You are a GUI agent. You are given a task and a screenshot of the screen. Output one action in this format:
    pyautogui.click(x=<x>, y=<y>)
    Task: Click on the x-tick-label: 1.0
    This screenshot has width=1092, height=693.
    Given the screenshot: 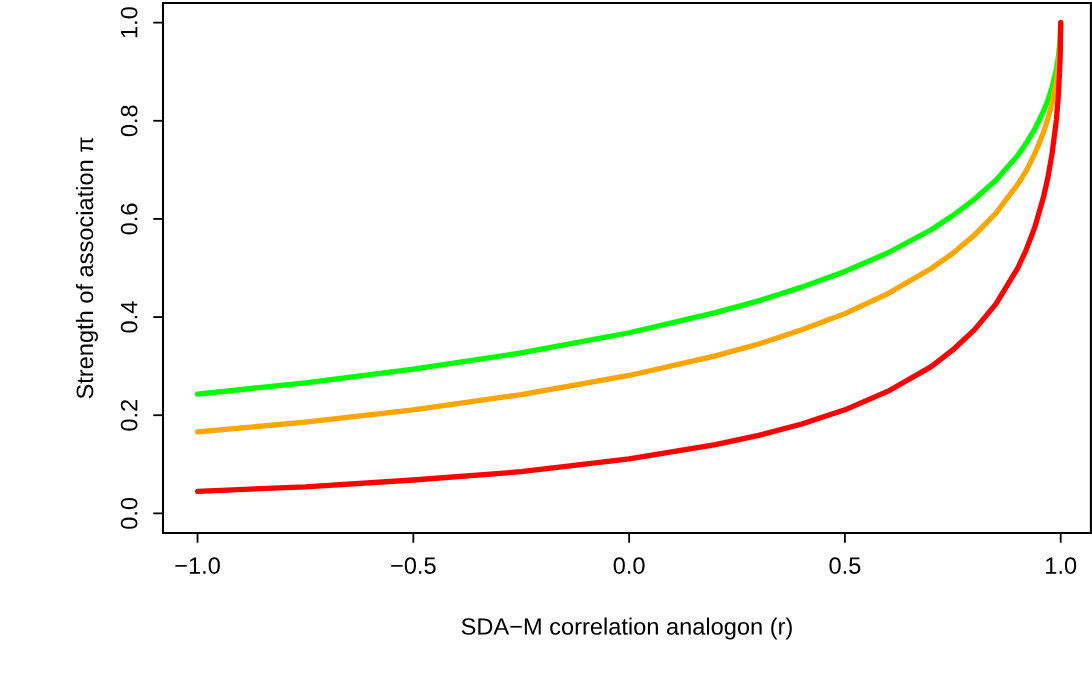 What is the action you would take?
    pyautogui.click(x=1061, y=565)
    